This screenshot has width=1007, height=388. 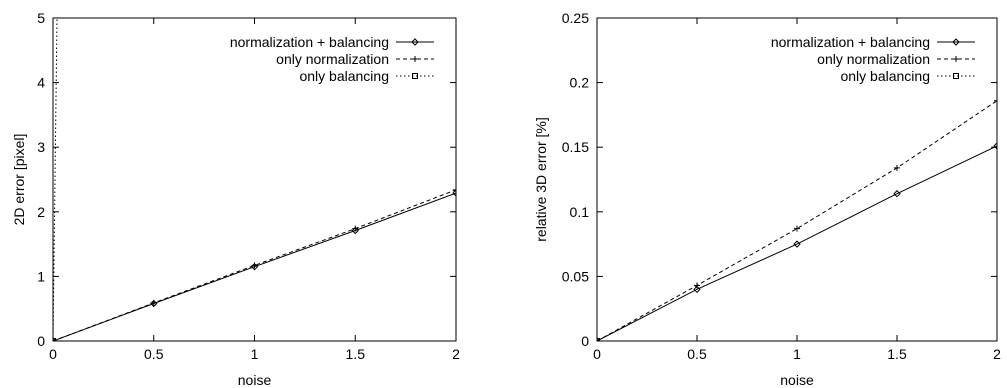 I want to click on y-tick-label: 4, so click(x=41, y=83).